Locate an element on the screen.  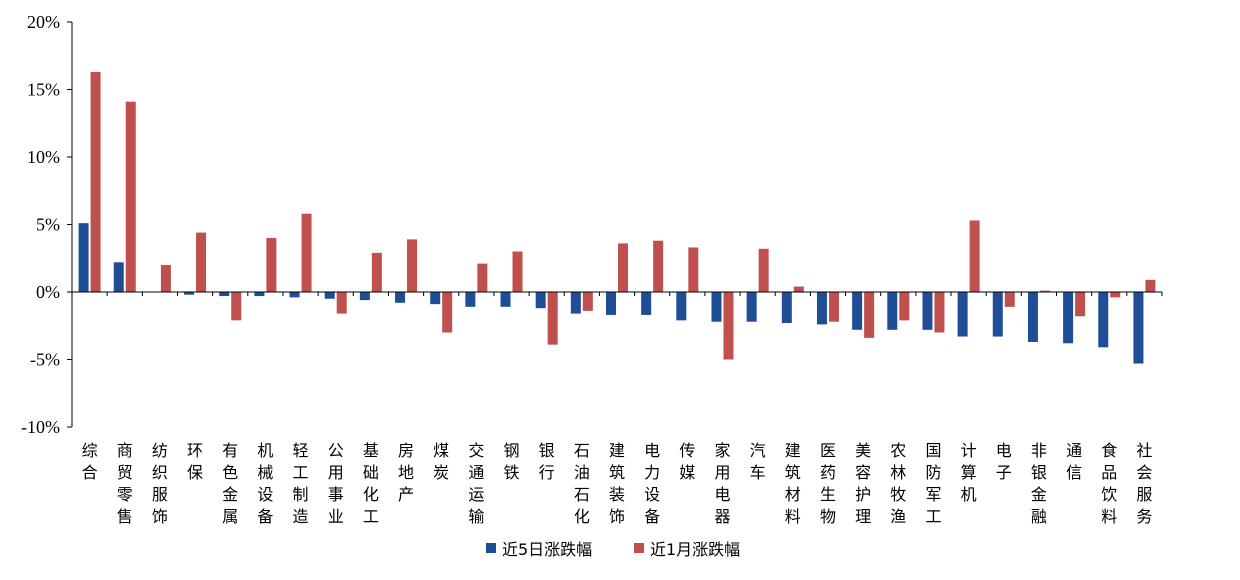
category-label: 国防军工 is located at coordinates (933, 483).